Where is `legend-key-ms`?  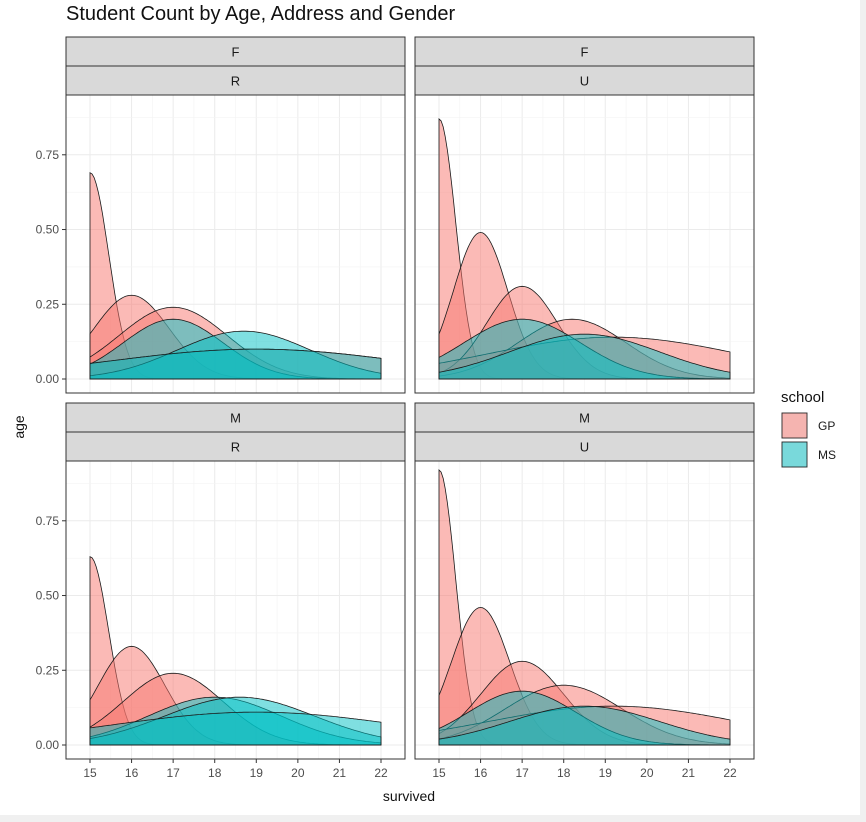 legend-key-ms is located at coordinates (794, 454).